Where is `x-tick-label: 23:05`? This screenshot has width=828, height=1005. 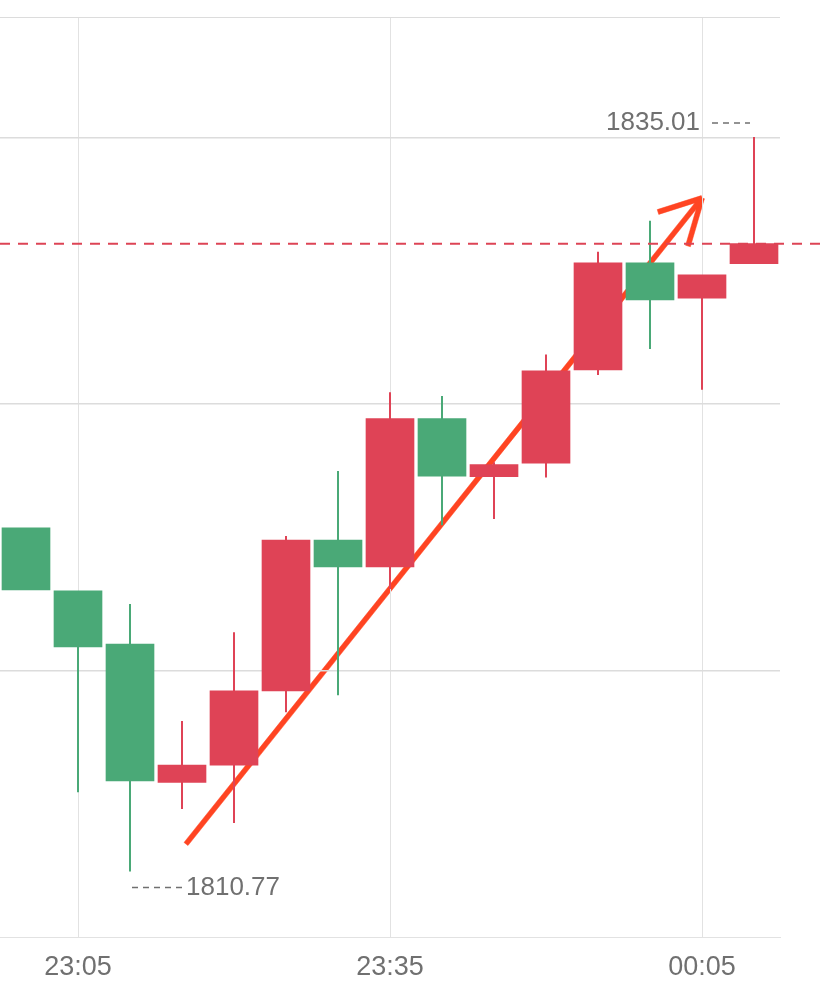
x-tick-label: 23:05 is located at coordinates (78, 965).